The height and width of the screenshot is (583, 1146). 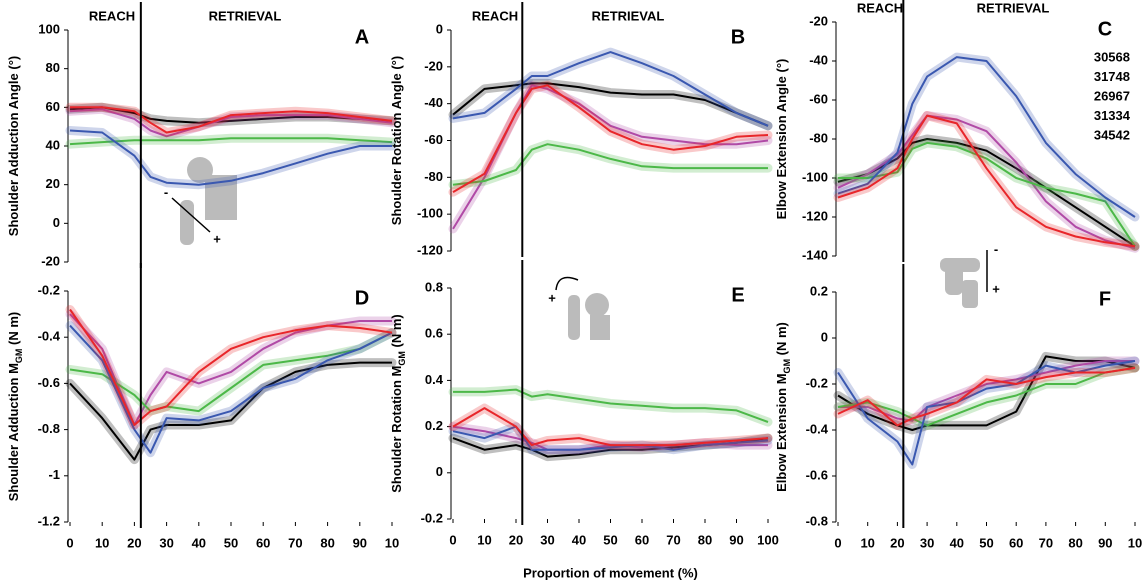 I want to click on icon-arrows, so click(x=579, y=244).